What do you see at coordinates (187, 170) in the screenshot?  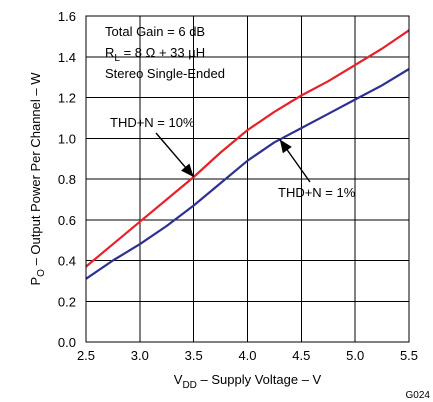 I see `thd10-arrow-head` at bounding box center [187, 170].